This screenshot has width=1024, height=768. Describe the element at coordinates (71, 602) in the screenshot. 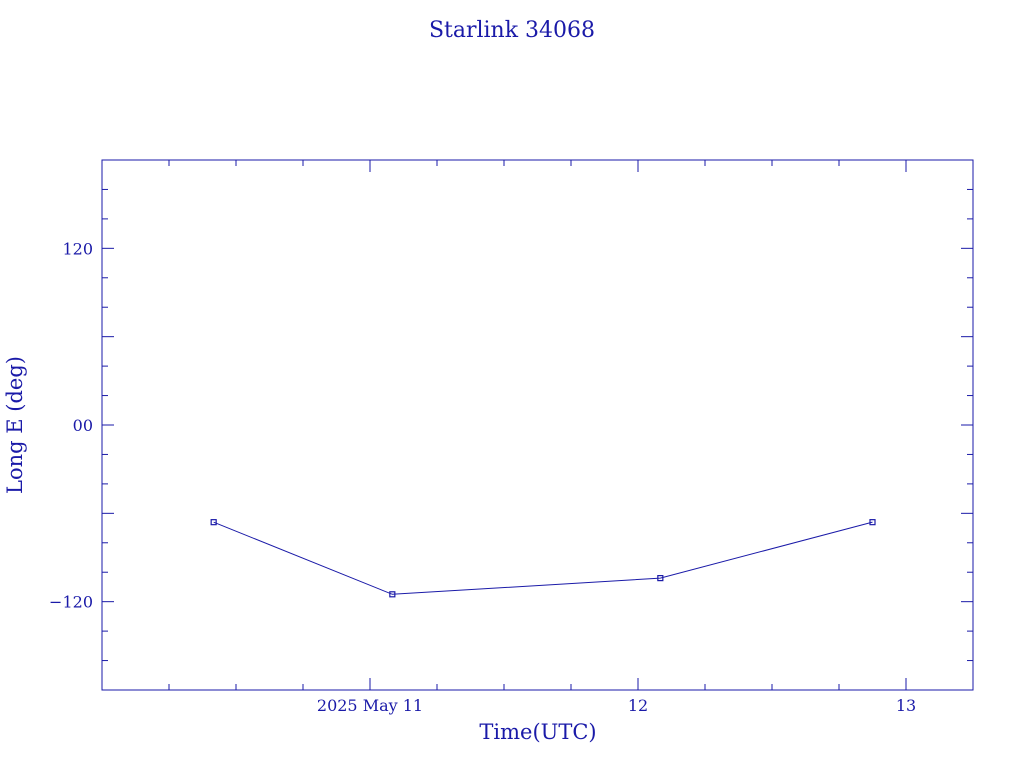

I see `y-tick-label: −120` at that location.